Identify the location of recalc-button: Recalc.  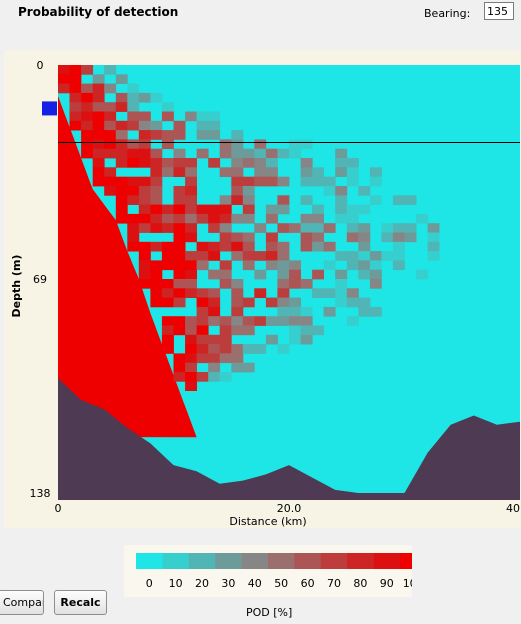
(80, 602).